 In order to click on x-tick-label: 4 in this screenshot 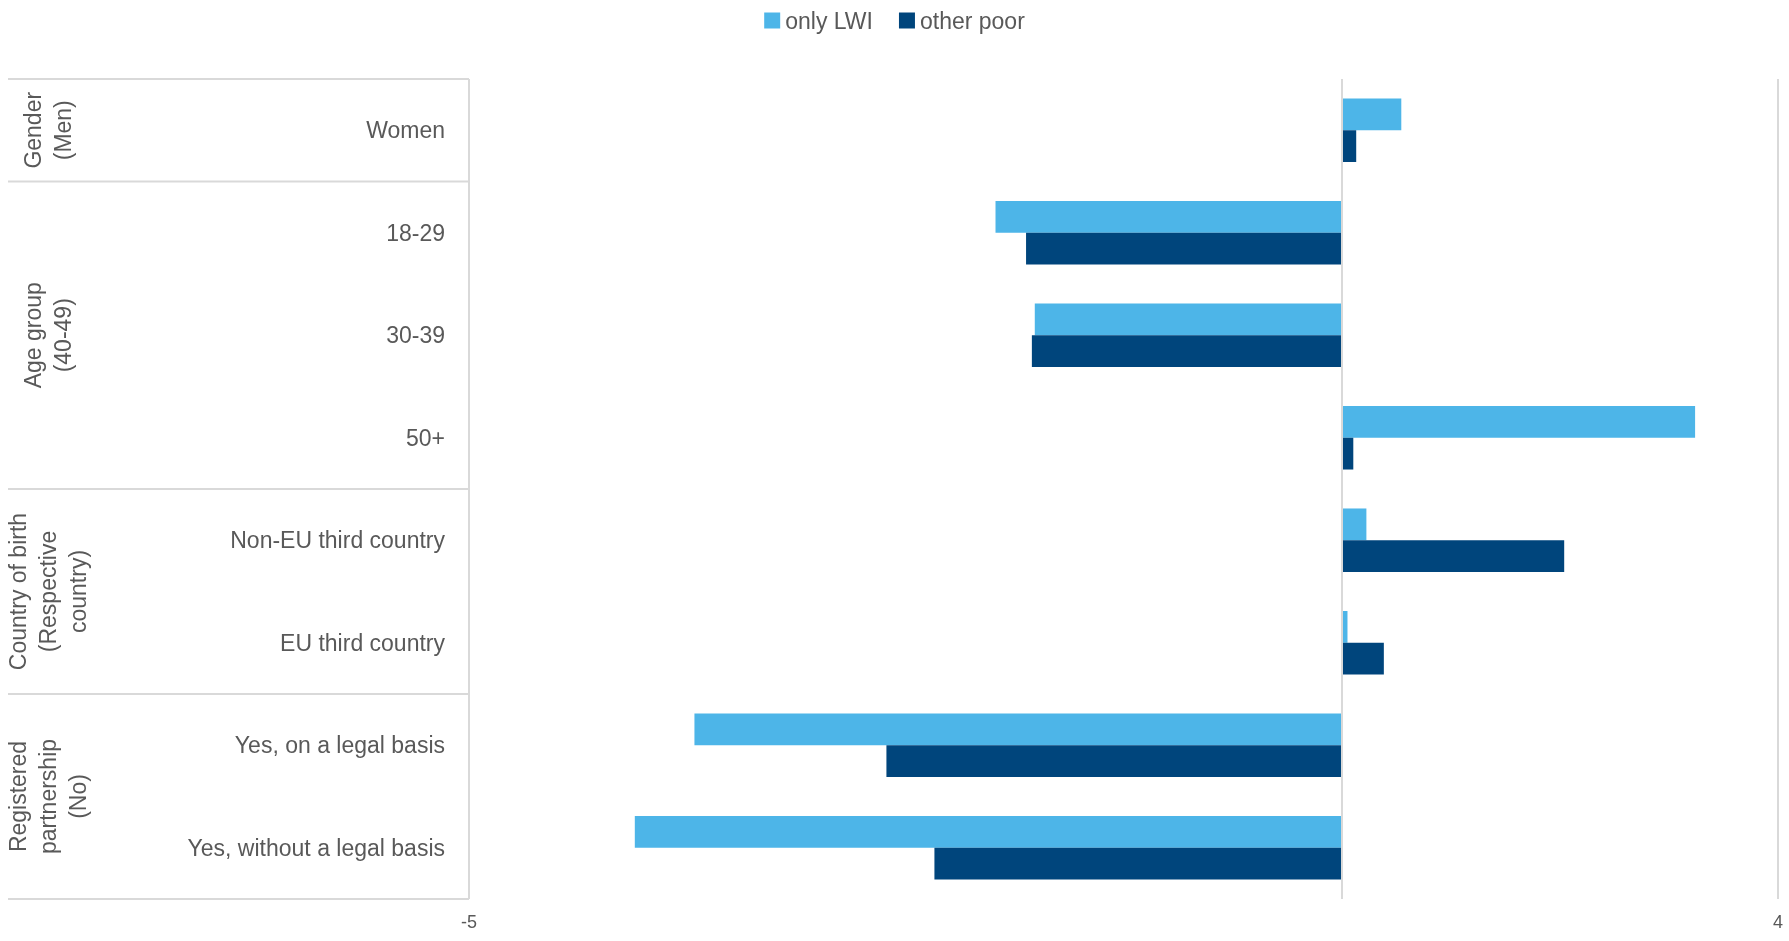, I will do `click(1778, 922)`.